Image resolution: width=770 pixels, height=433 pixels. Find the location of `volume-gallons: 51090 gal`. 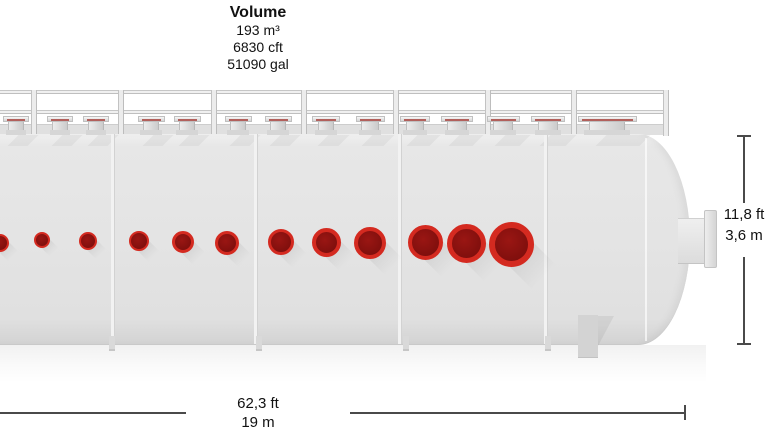

volume-gallons: 51090 gal is located at coordinates (258, 64).